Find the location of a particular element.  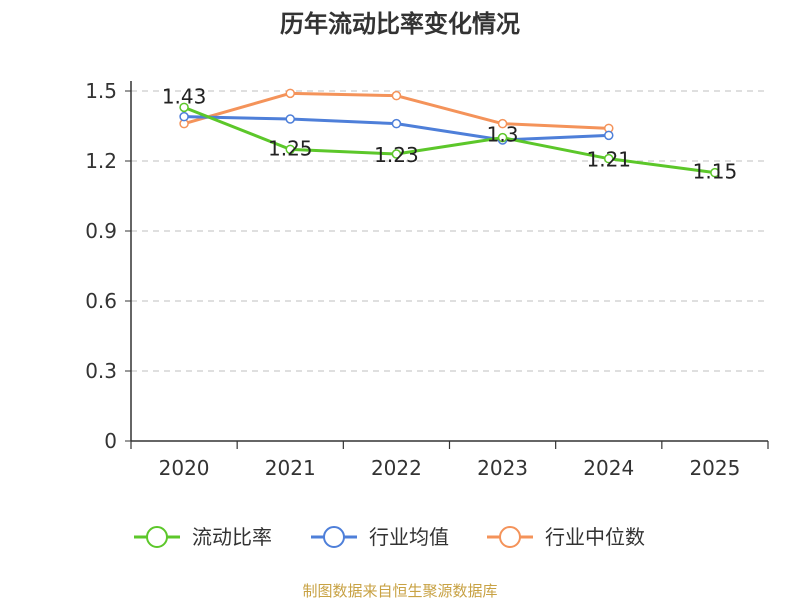

x-tick-label-2021: 2021 is located at coordinates (290, 468).